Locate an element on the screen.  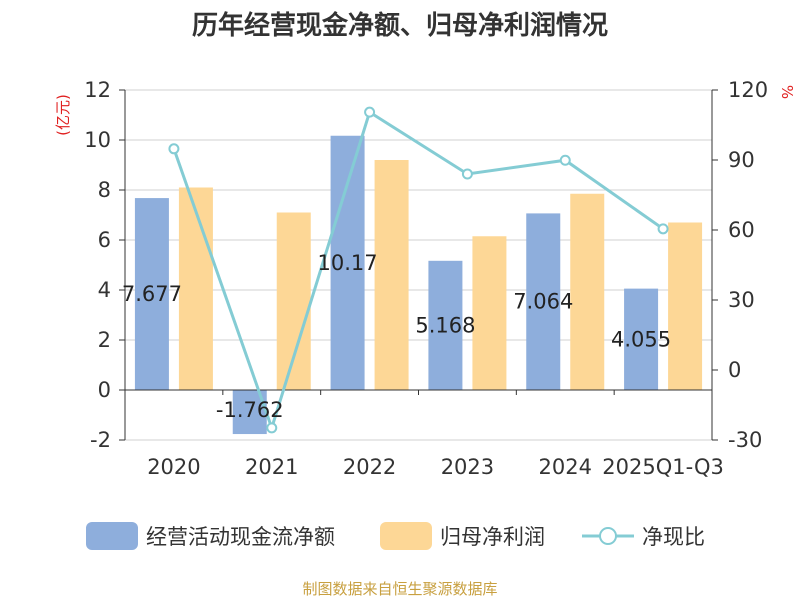
y-left-tick-label: 0 is located at coordinates (104, 390).